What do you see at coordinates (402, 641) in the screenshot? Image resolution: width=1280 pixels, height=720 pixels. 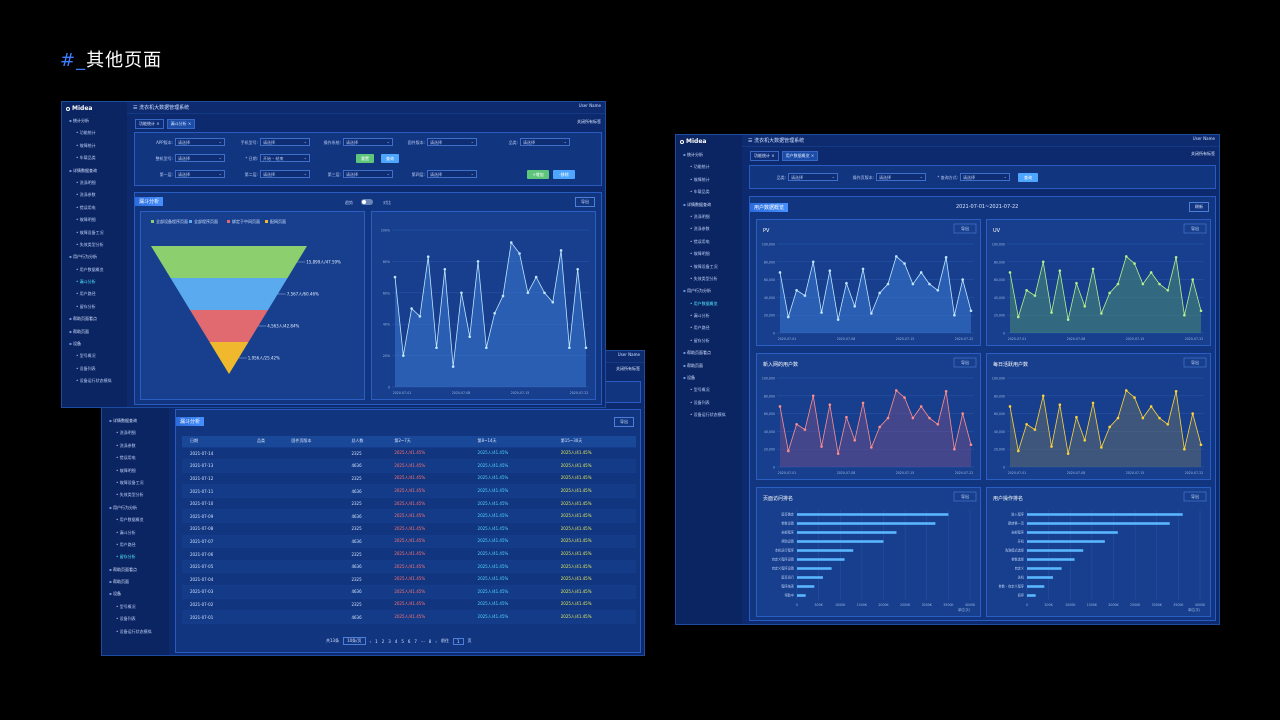 I see `page-number: 5` at bounding box center [402, 641].